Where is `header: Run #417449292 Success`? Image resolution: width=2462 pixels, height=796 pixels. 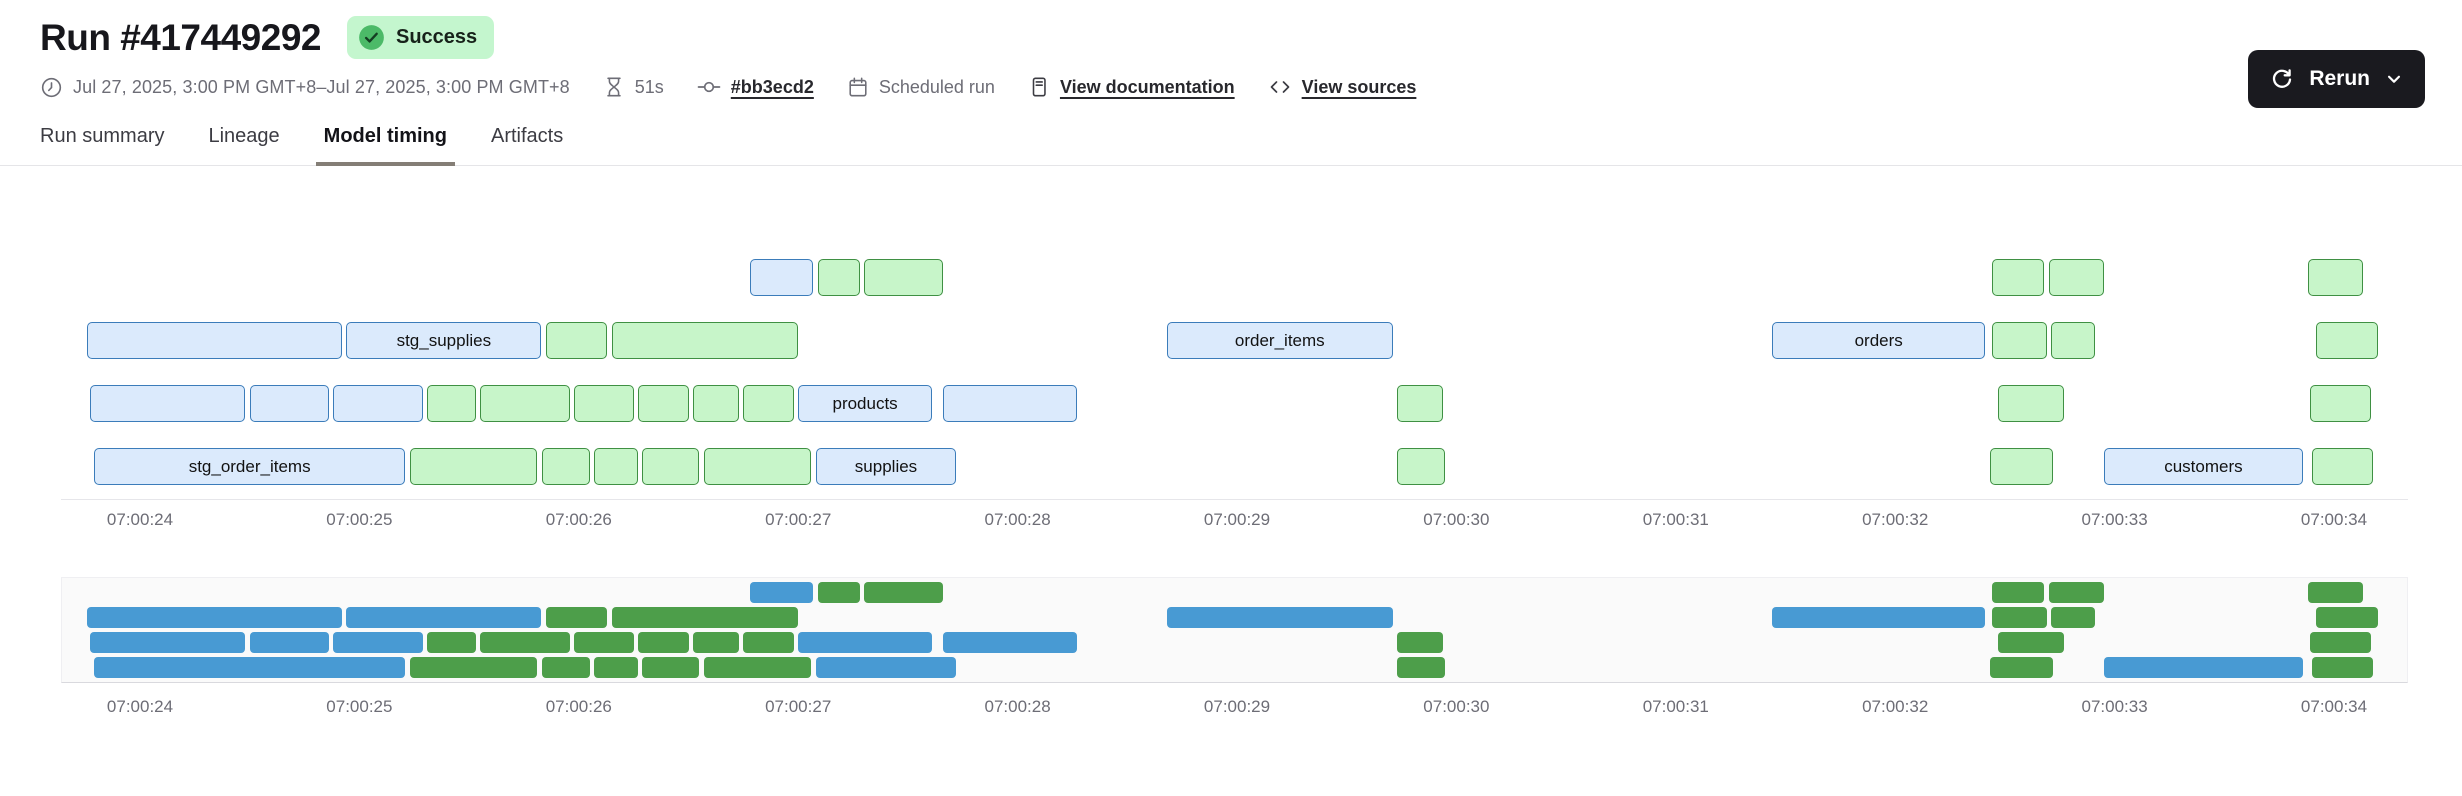
header: Run #417449292 Success is located at coordinates (1231, 29).